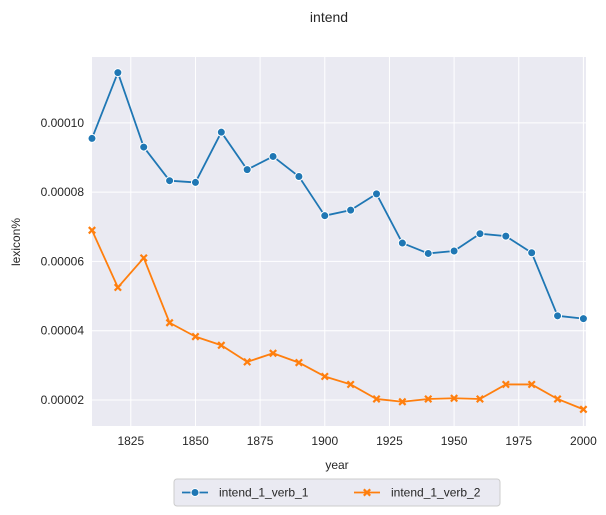  I want to click on y-tick-label: 0.00006, so click(63, 261).